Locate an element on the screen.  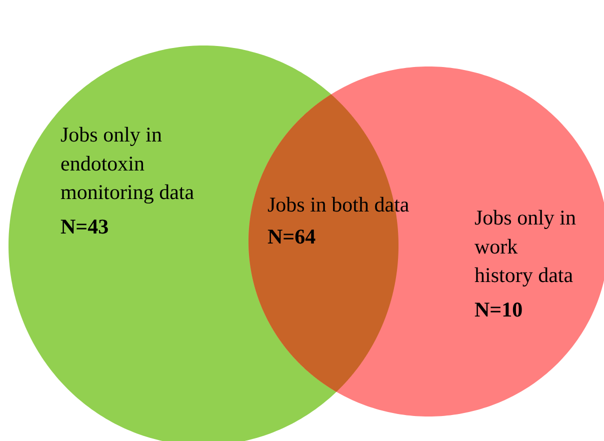
data-label: N=64 is located at coordinates (292, 236).